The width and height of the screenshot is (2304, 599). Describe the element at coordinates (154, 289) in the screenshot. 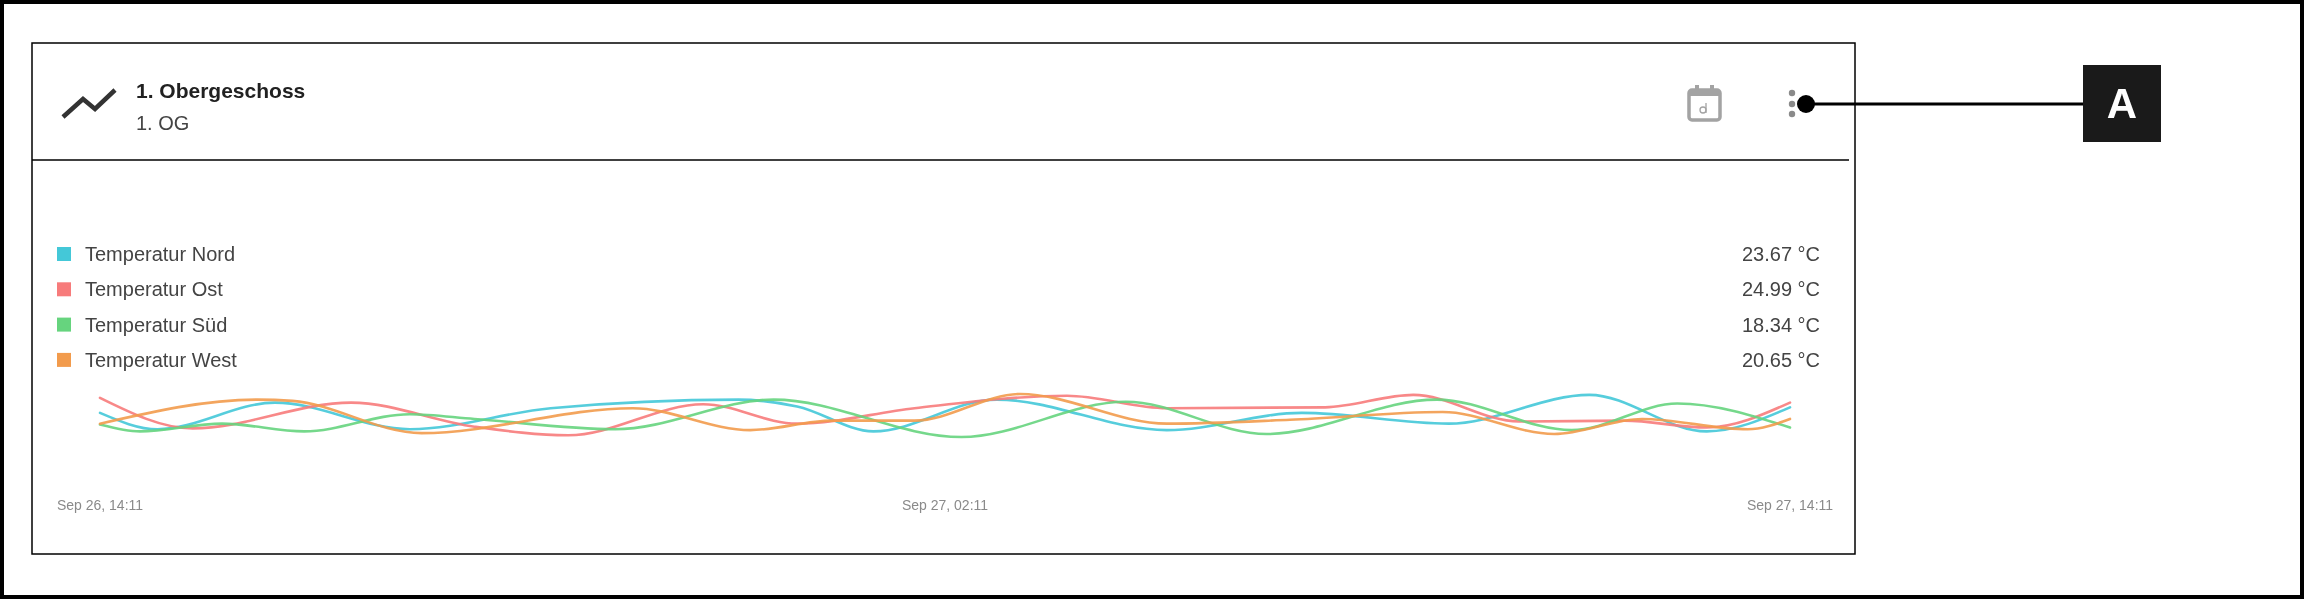

I see `legend-label: Temperatur Ost` at that location.